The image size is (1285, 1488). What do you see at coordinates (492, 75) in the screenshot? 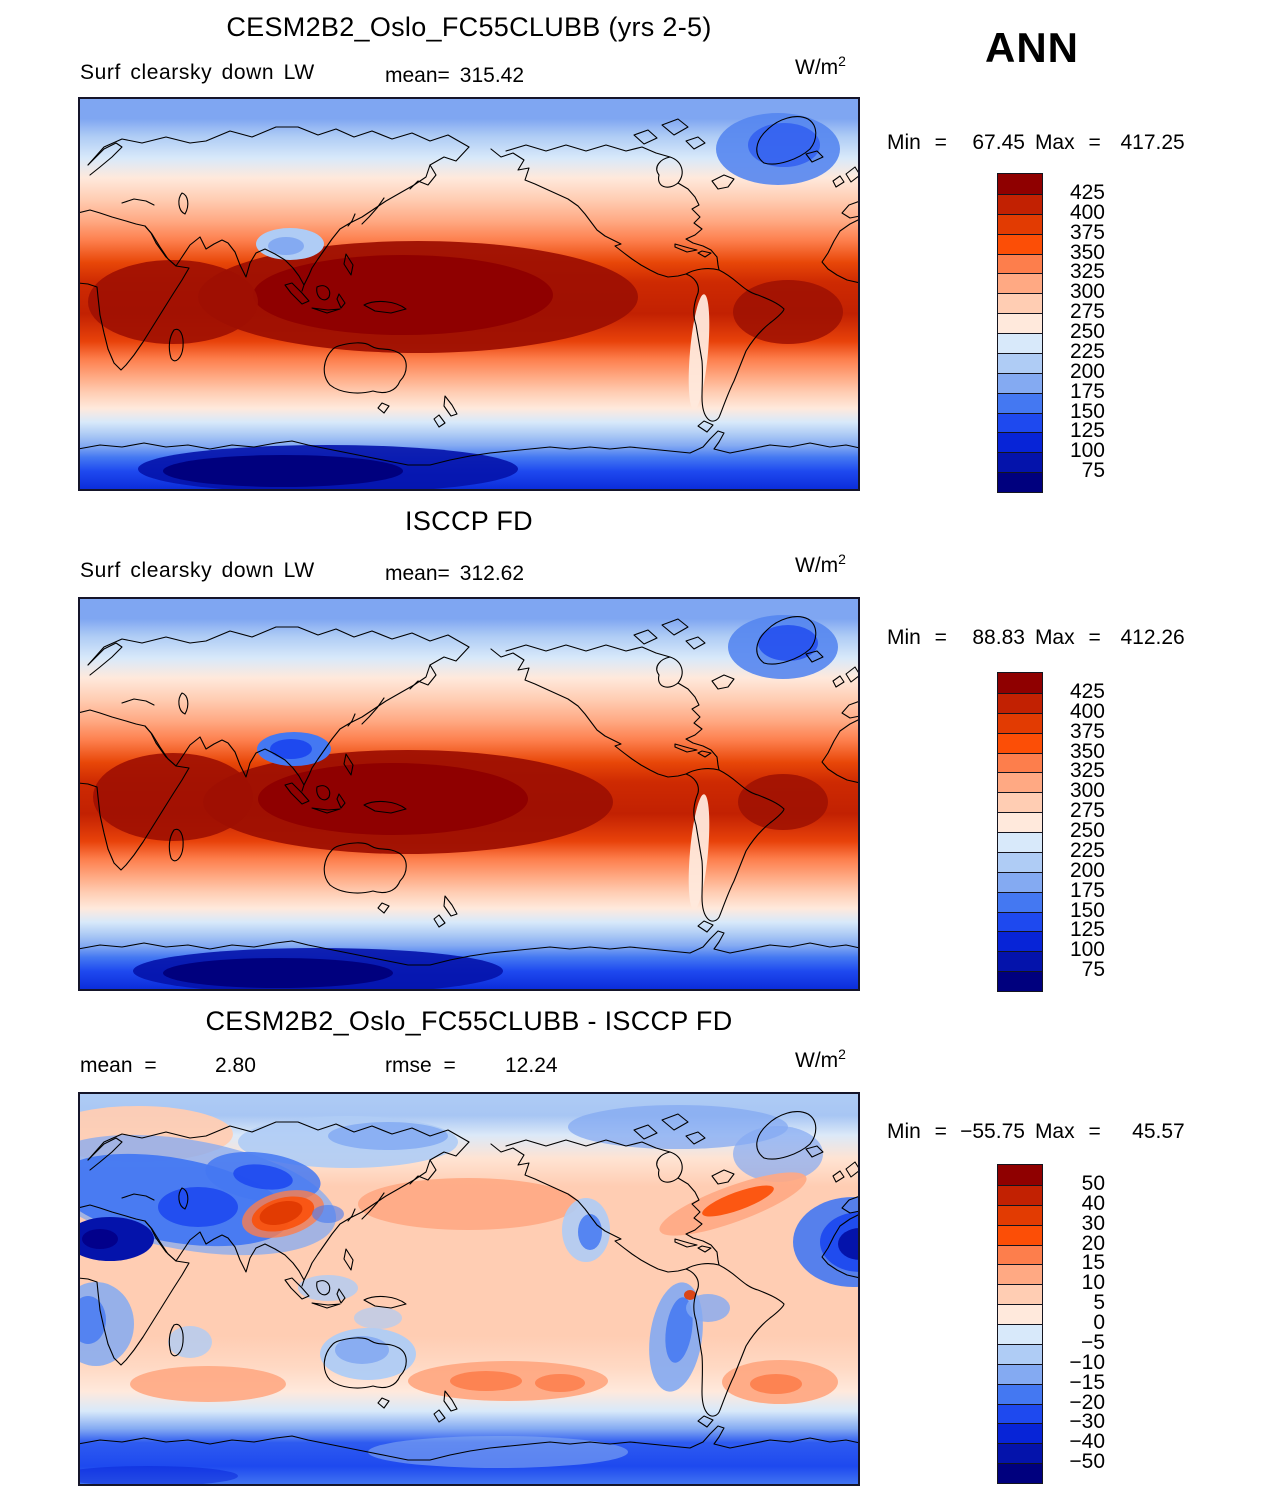
I see `panel1-mean-value: 315.42` at bounding box center [492, 75].